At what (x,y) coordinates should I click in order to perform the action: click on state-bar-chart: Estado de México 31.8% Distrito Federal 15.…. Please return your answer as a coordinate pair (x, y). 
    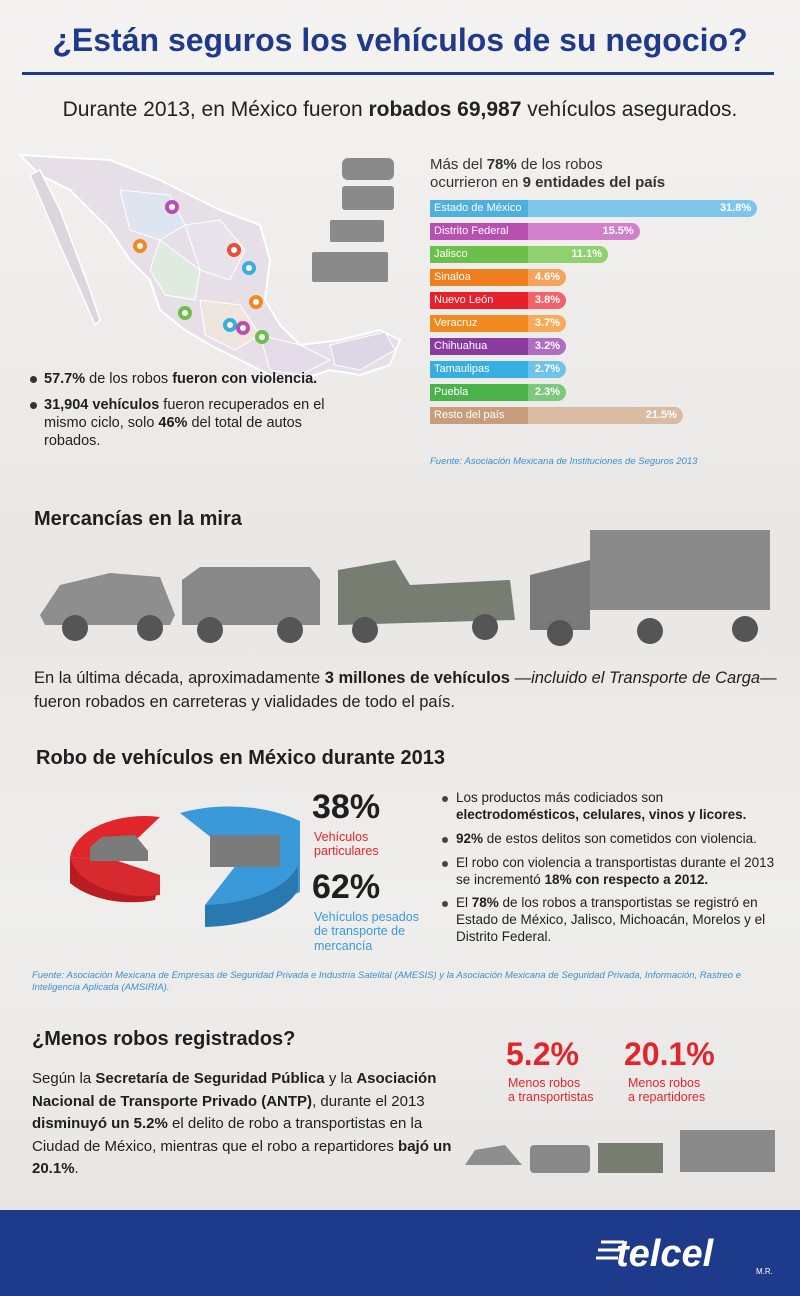
    Looking at the image, I should click on (602, 313).